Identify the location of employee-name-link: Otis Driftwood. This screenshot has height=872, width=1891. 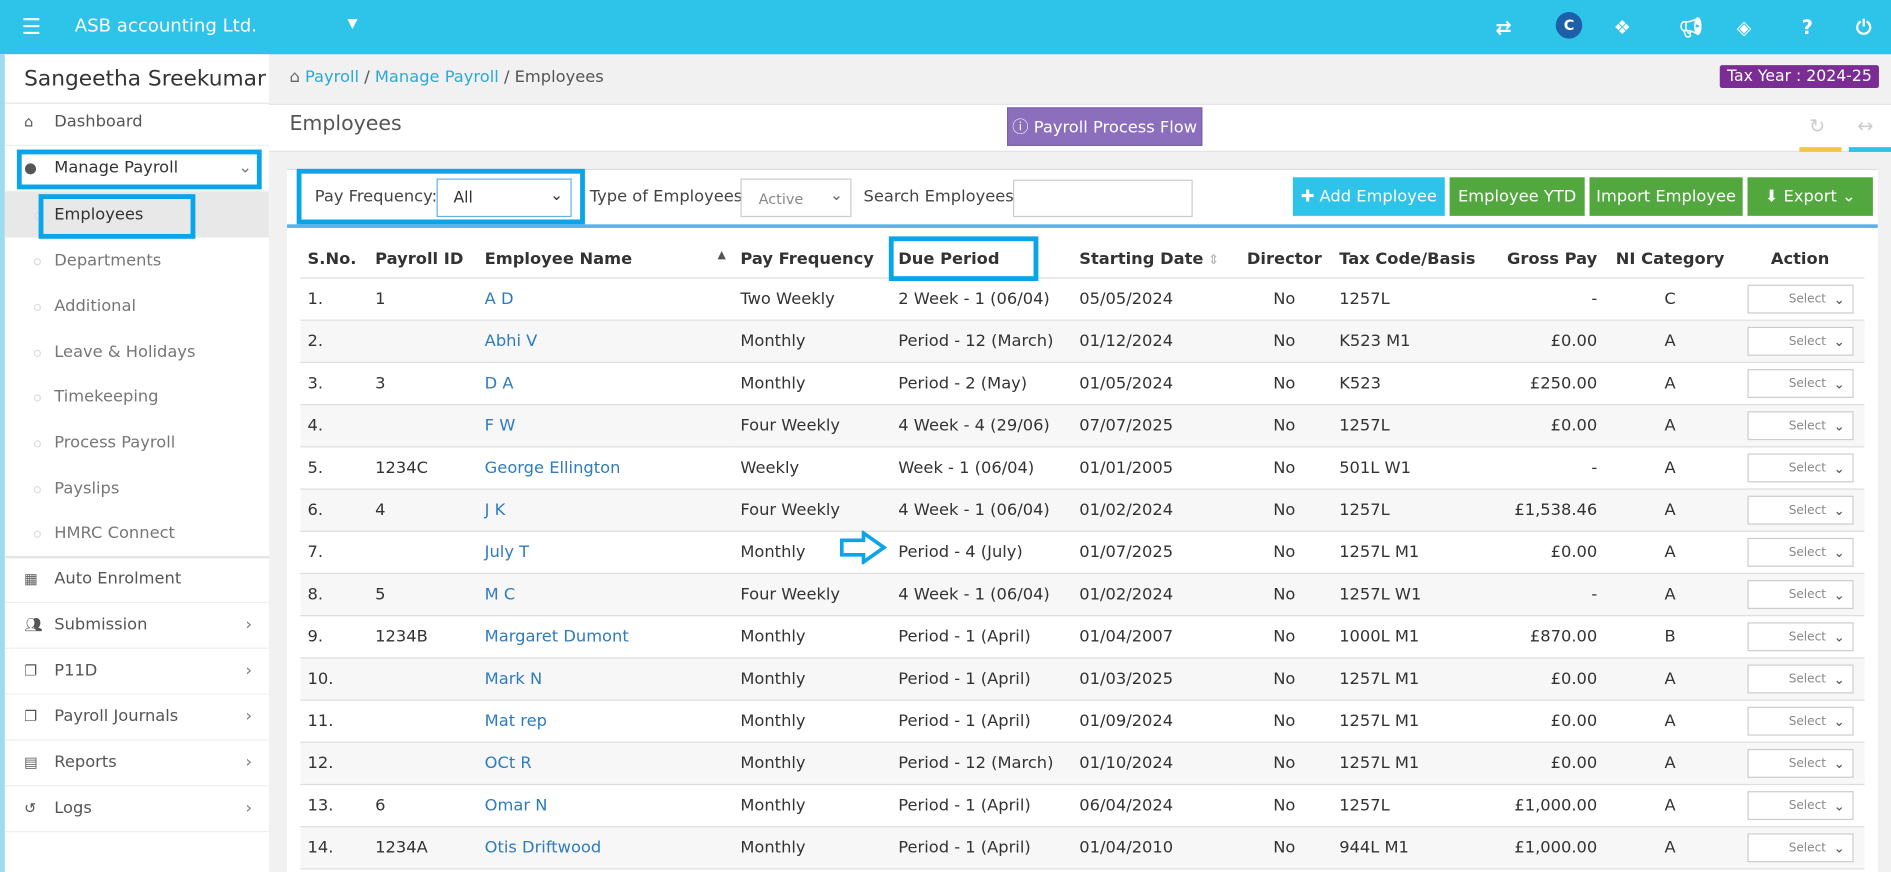
(543, 848).